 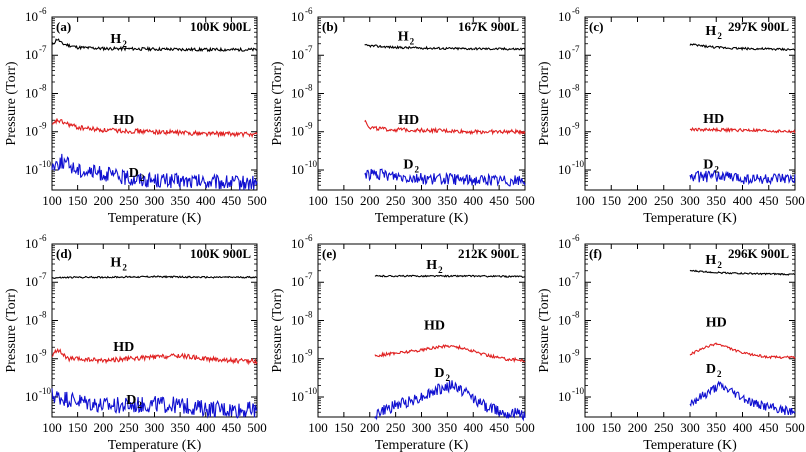 What do you see at coordinates (713, 261) in the screenshot?
I see `series-label-h2: H2` at bounding box center [713, 261].